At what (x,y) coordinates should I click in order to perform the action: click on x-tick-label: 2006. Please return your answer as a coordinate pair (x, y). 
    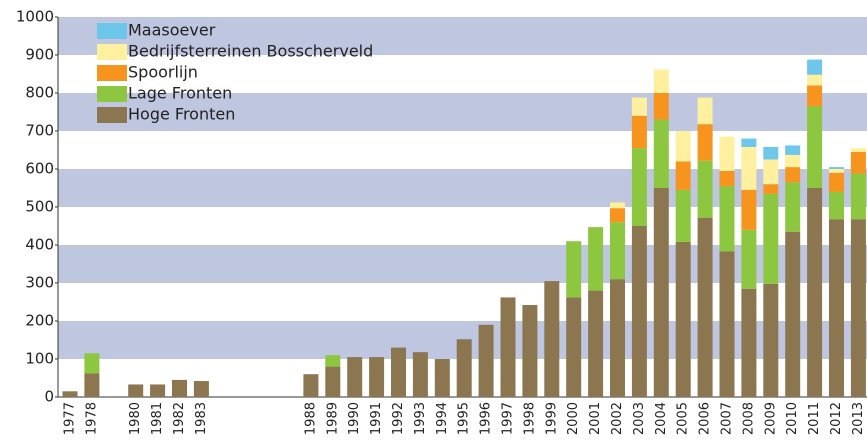
    Looking at the image, I should click on (705, 418).